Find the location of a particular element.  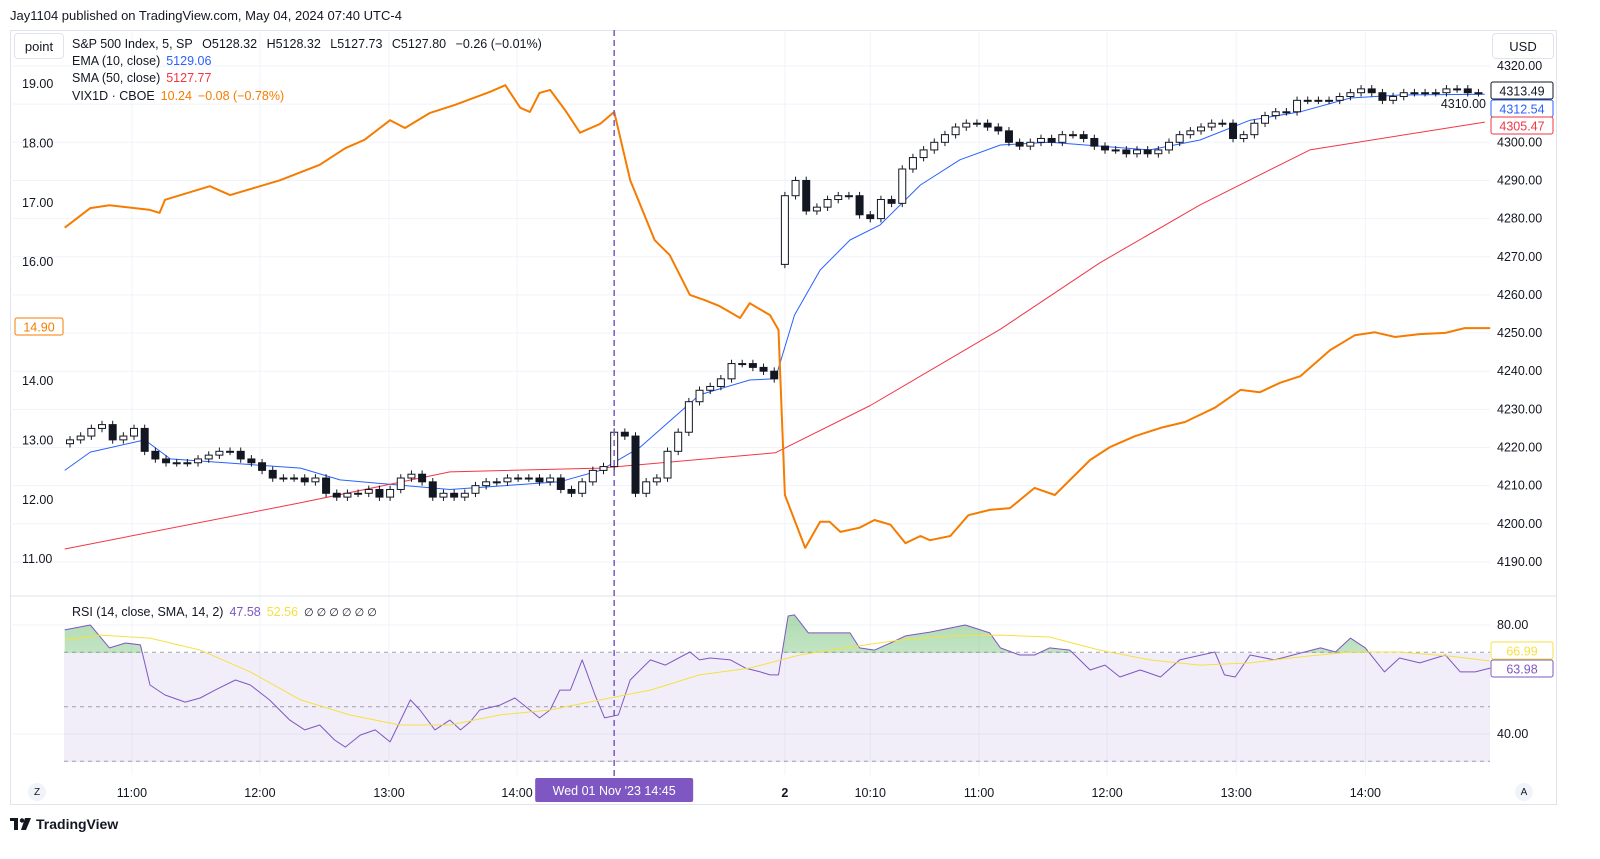

point-button: point is located at coordinates (39, 46).